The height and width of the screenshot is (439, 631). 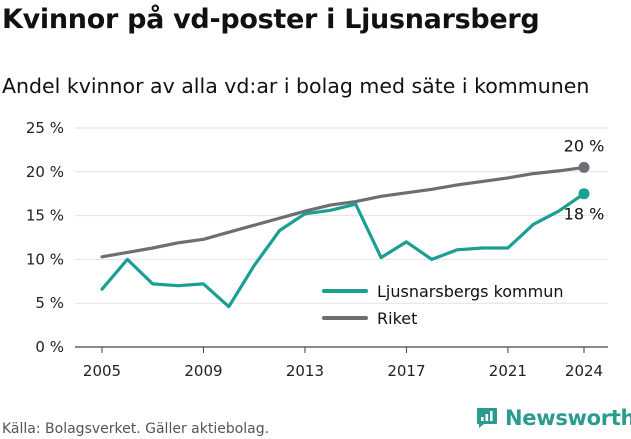 I want to click on y-tick-label: 25 %, so click(x=45, y=128).